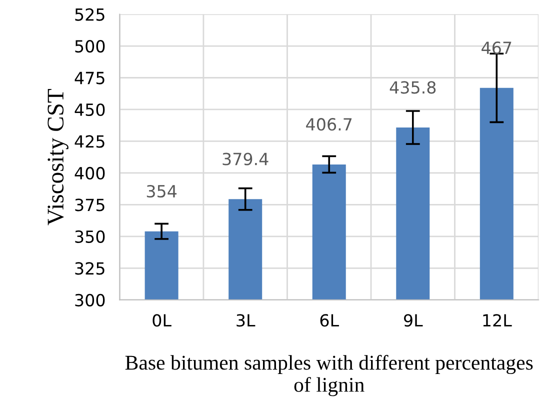 The width and height of the screenshot is (544, 408). Describe the element at coordinates (162, 320) in the screenshot. I see `x-tick-label: 0L` at that location.